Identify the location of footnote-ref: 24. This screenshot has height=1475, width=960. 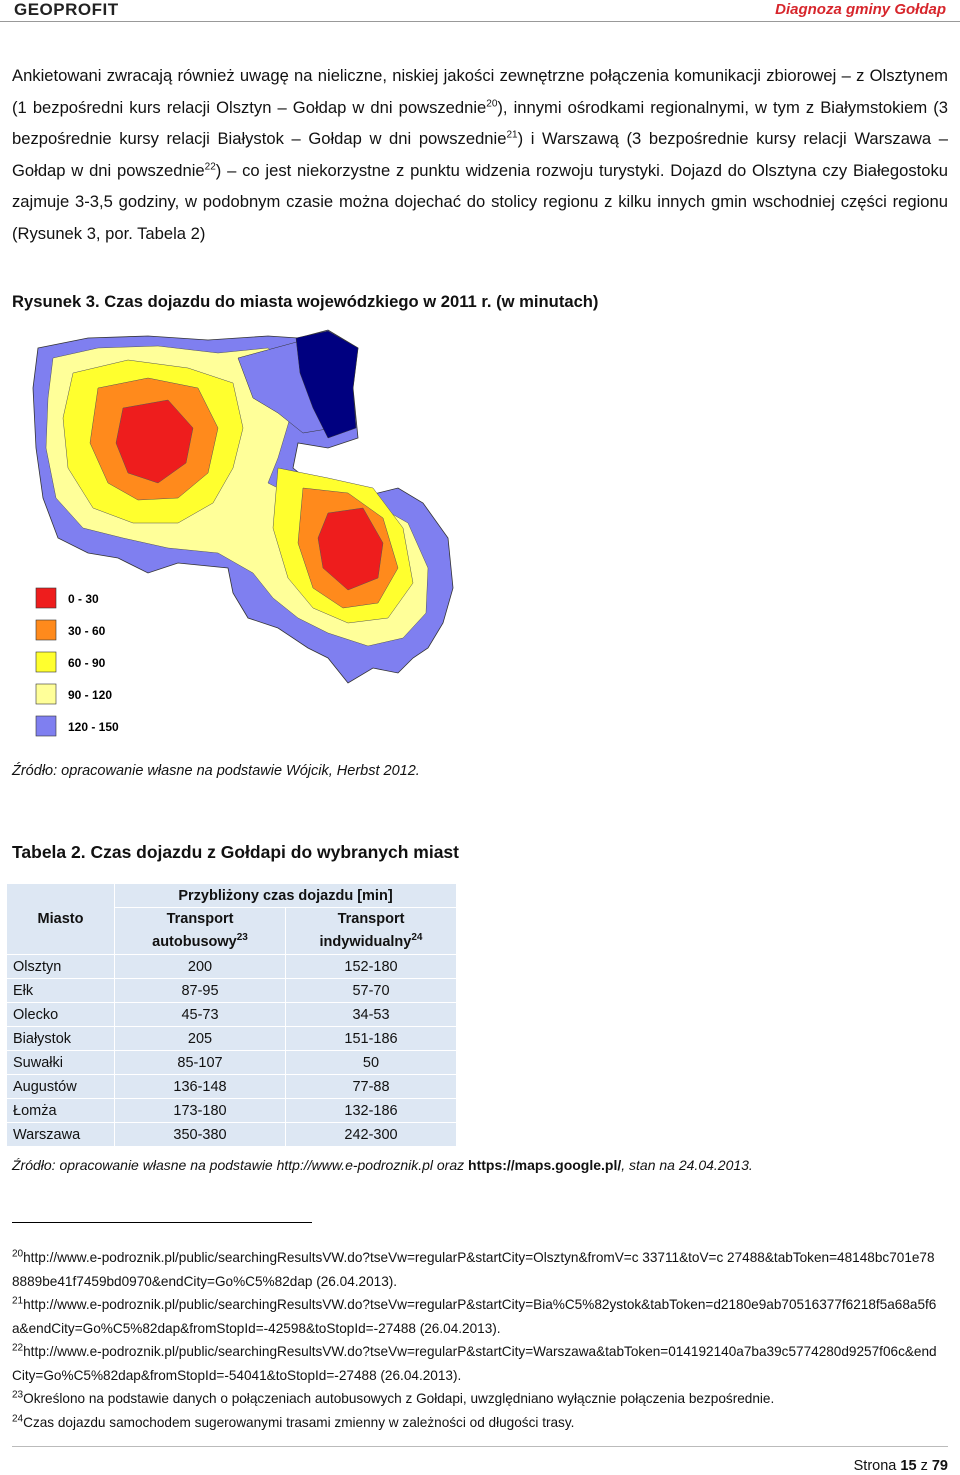
(417, 938).